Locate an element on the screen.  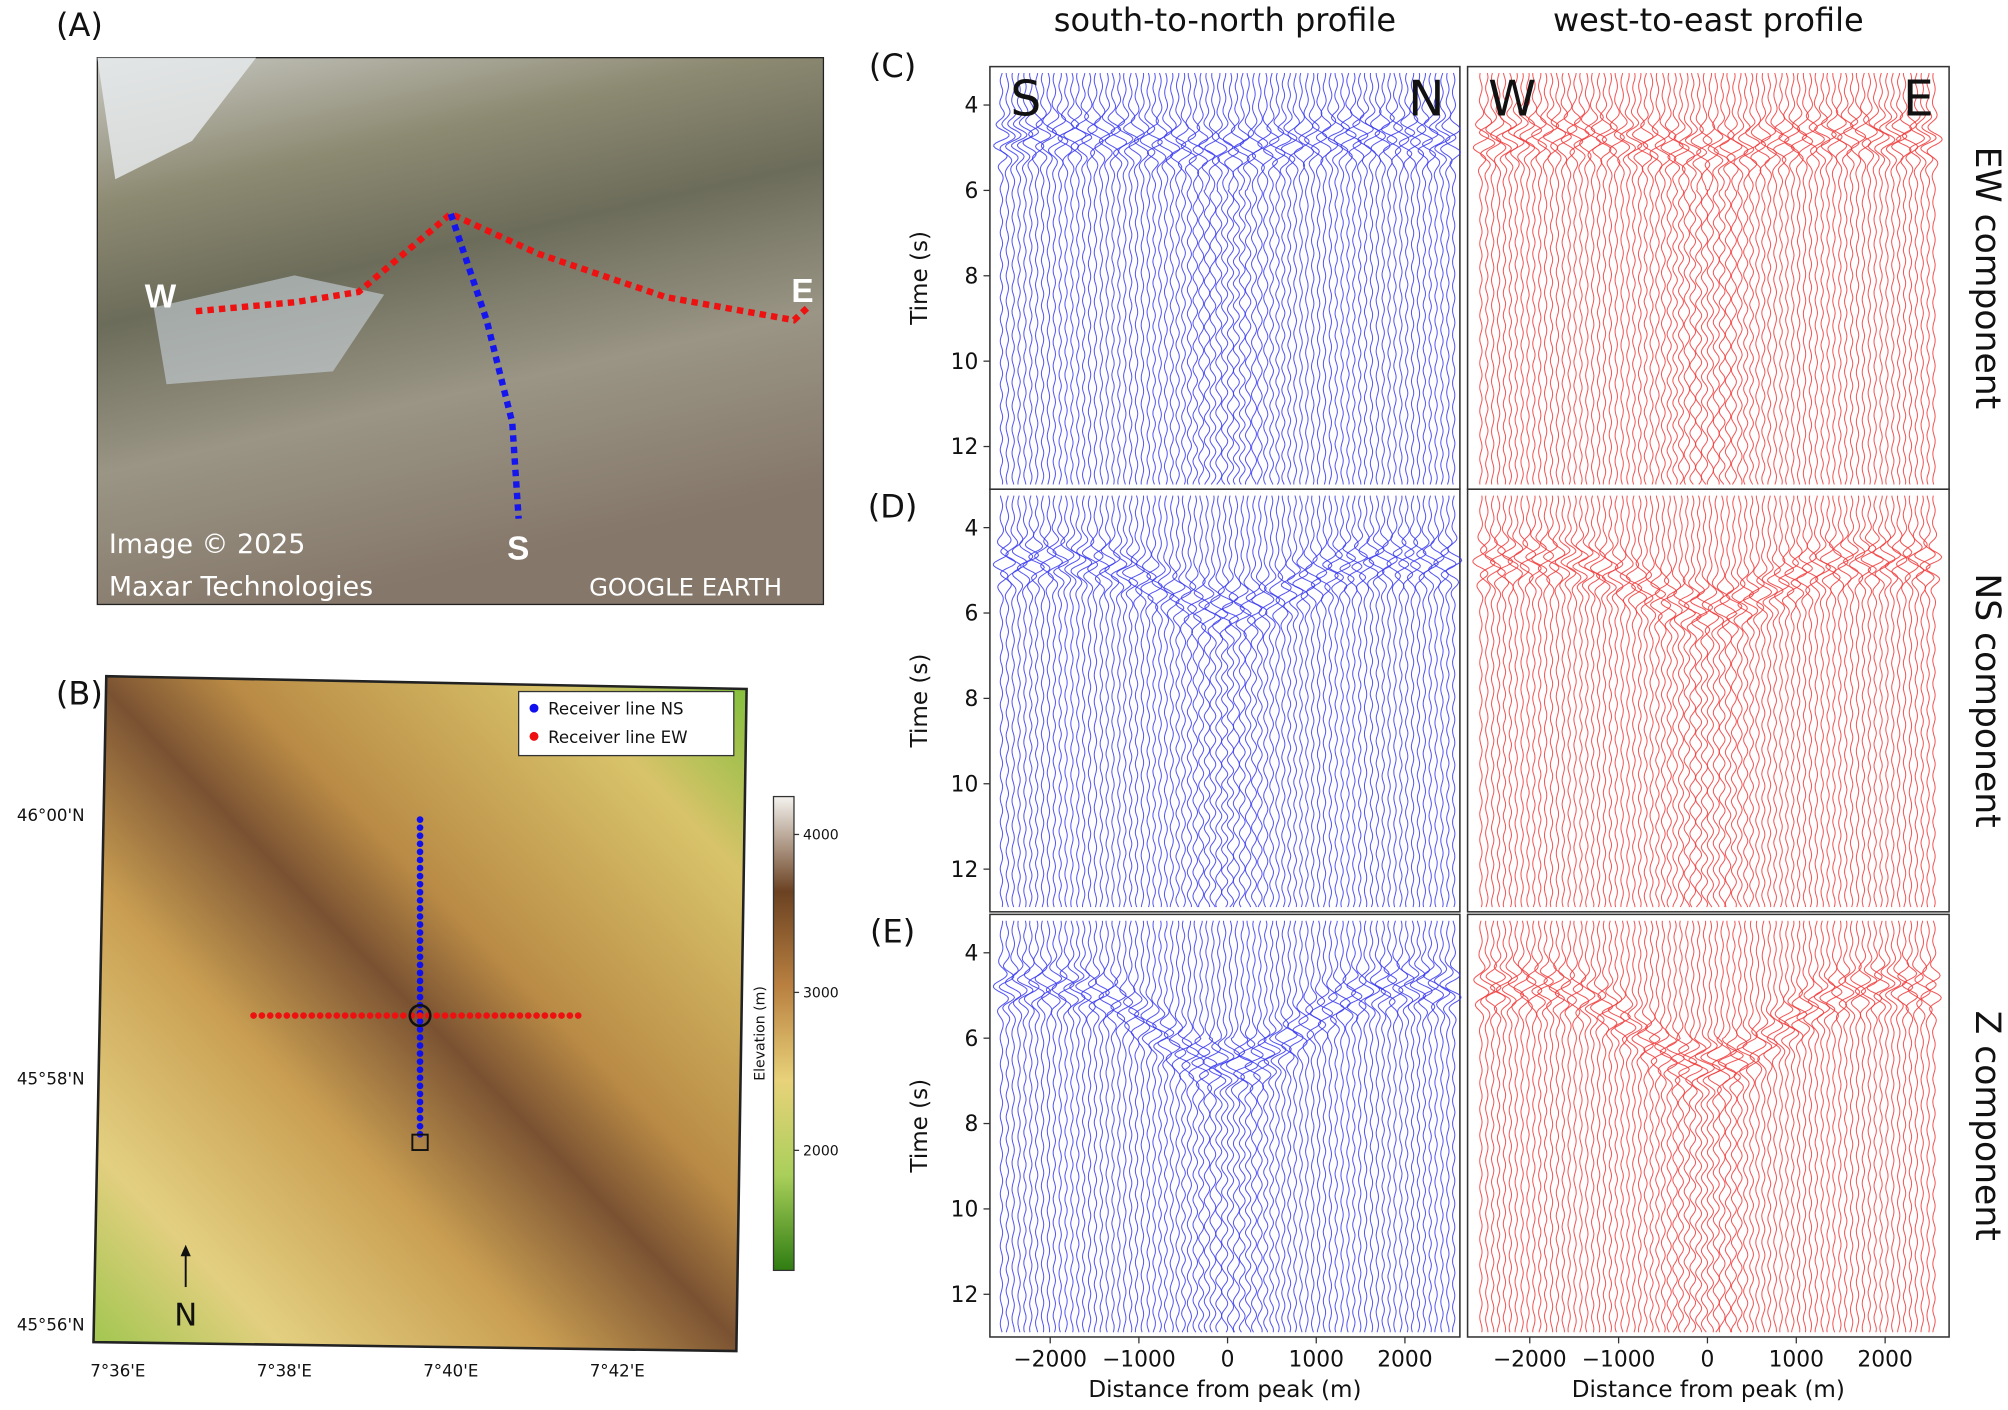
ew-line is located at coordinates (504, 267).